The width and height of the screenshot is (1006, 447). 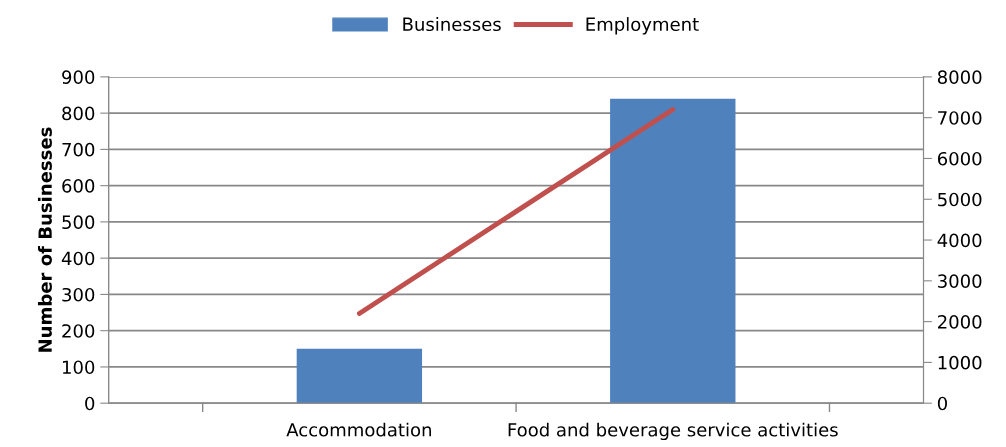 What do you see at coordinates (78, 222) in the screenshot?
I see `y-tick-label: 500` at bounding box center [78, 222].